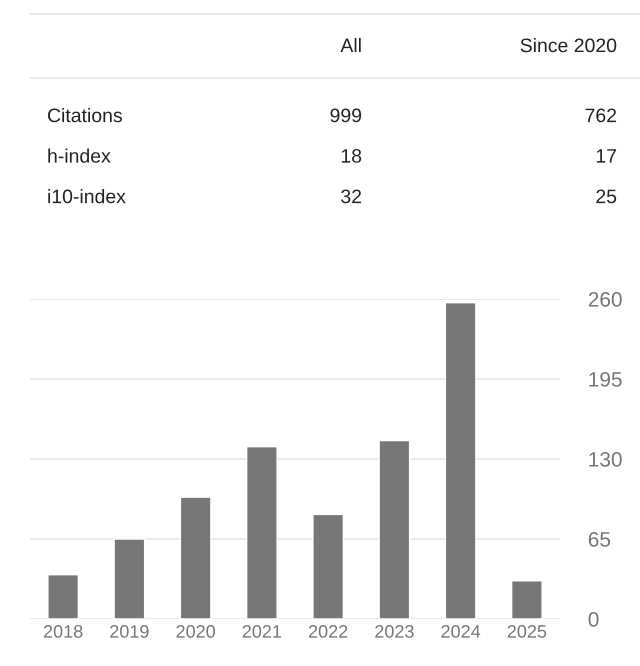  Describe the element at coordinates (606, 156) in the screenshot. I see `text: 17` at that location.